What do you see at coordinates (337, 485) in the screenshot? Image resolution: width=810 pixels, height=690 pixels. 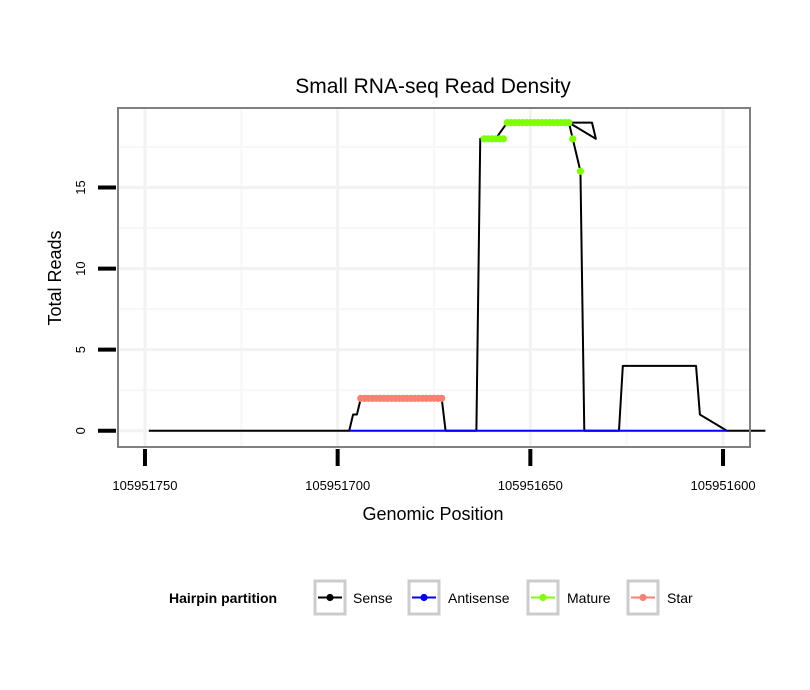 I see `x-tick-label: 105951700` at bounding box center [337, 485].